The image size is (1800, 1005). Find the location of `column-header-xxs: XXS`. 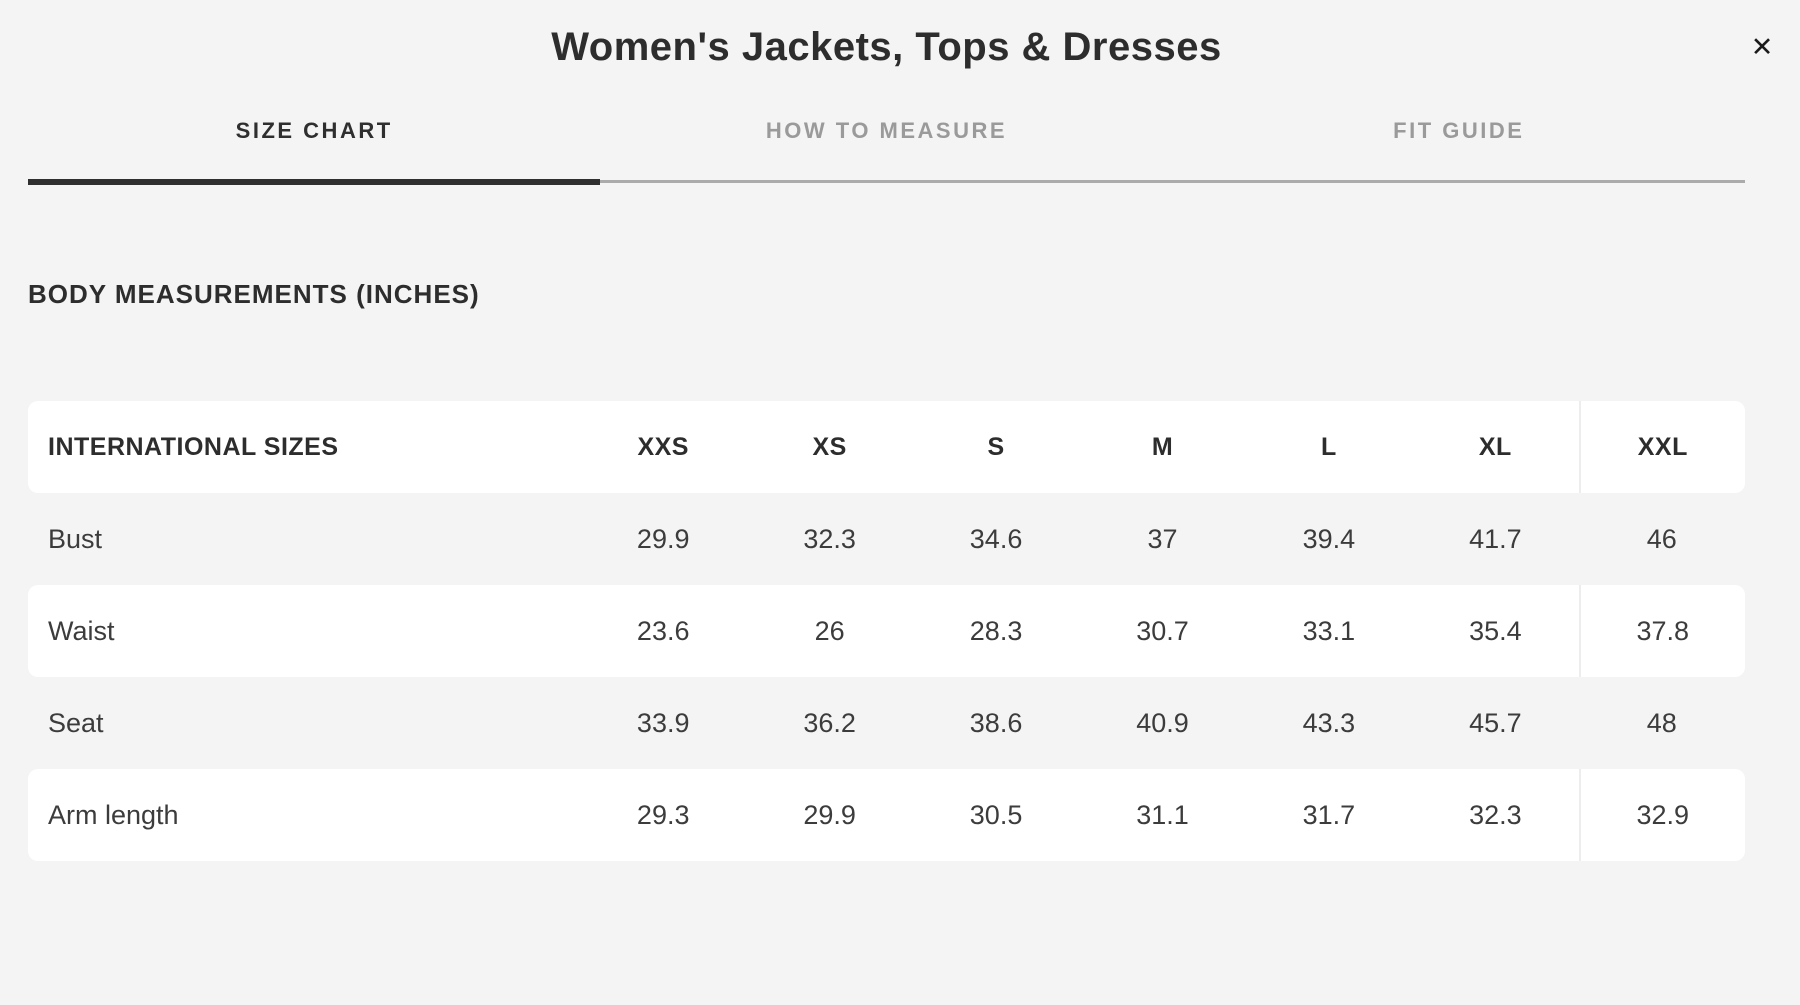

column-header-xxs: XXS is located at coordinates (663, 446).